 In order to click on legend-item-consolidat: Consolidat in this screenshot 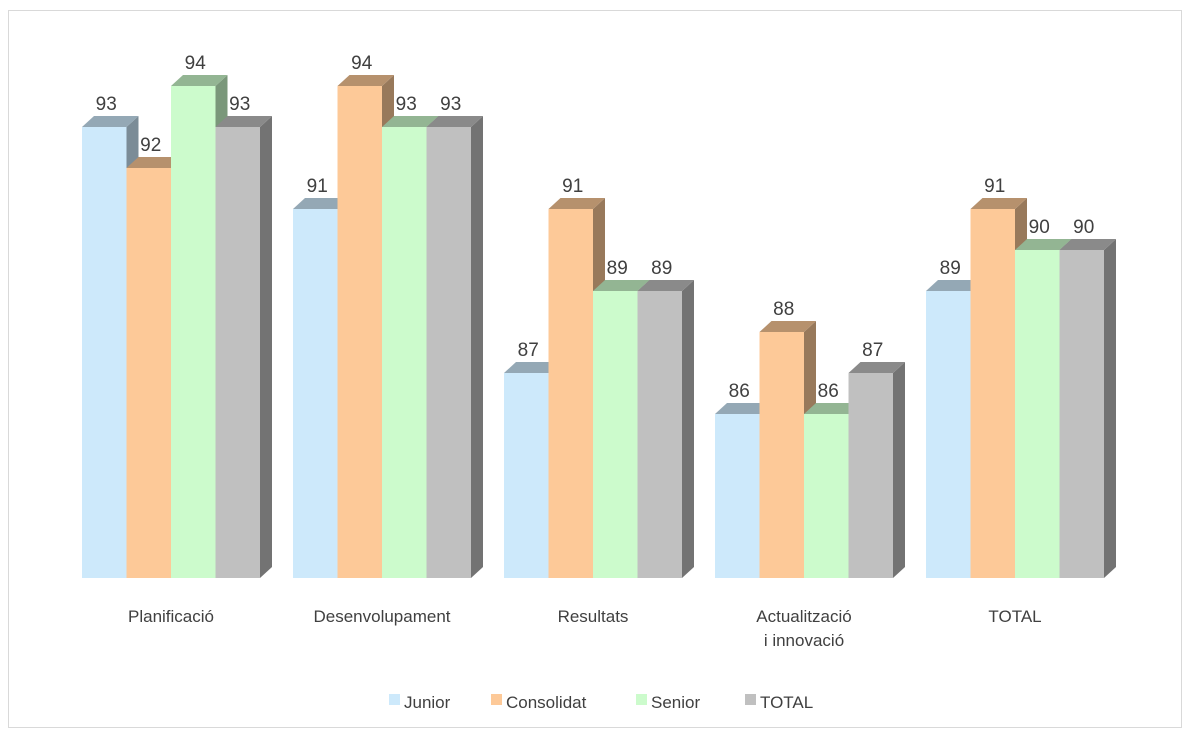, I will do `click(539, 702)`.